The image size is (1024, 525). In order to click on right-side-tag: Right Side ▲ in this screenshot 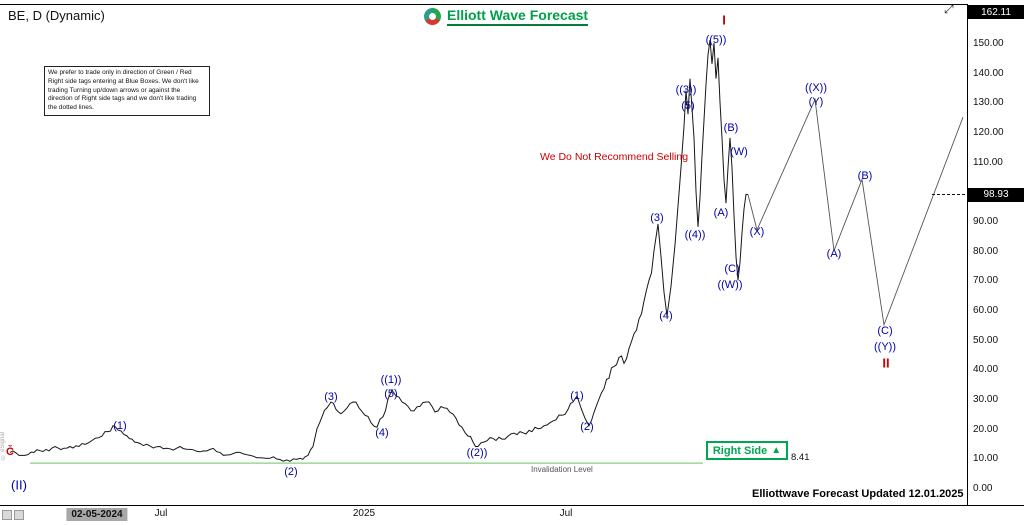, I will do `click(747, 450)`.